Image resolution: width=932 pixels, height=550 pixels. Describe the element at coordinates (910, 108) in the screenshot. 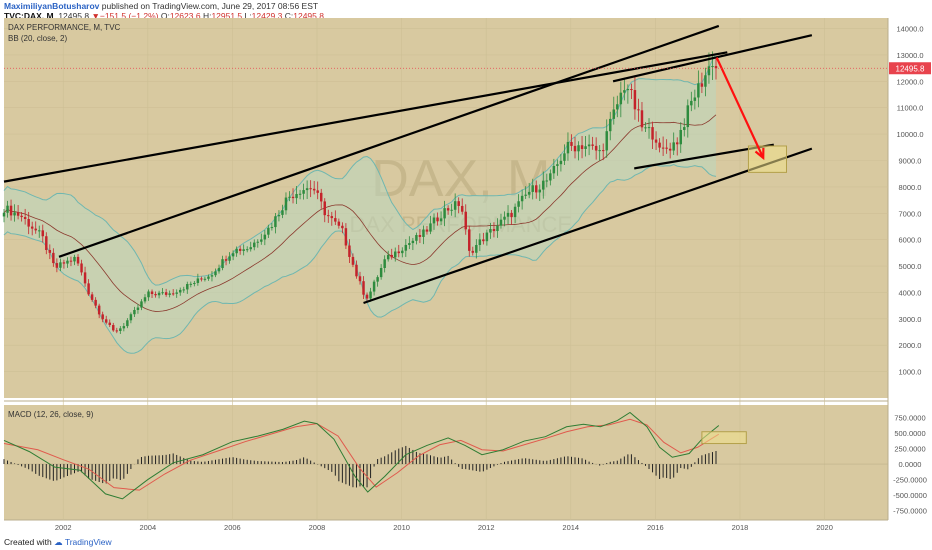

I see `price-tick-label: 11000.0` at that location.